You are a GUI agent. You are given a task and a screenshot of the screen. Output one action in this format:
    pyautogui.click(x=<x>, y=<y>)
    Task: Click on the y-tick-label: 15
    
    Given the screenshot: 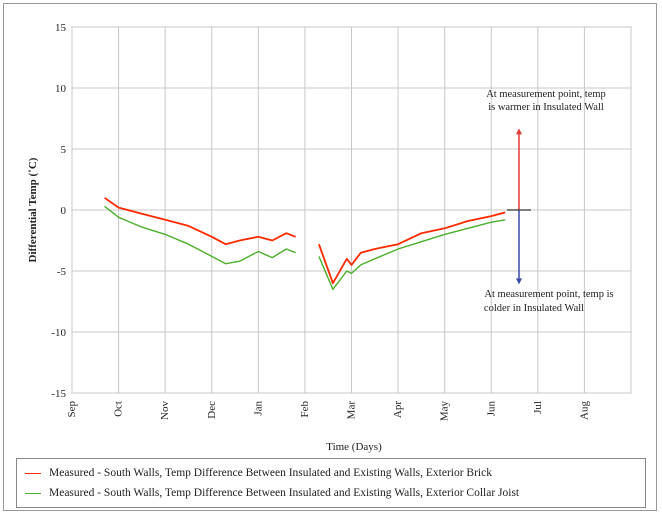 What is the action you would take?
    pyautogui.click(x=61, y=28)
    